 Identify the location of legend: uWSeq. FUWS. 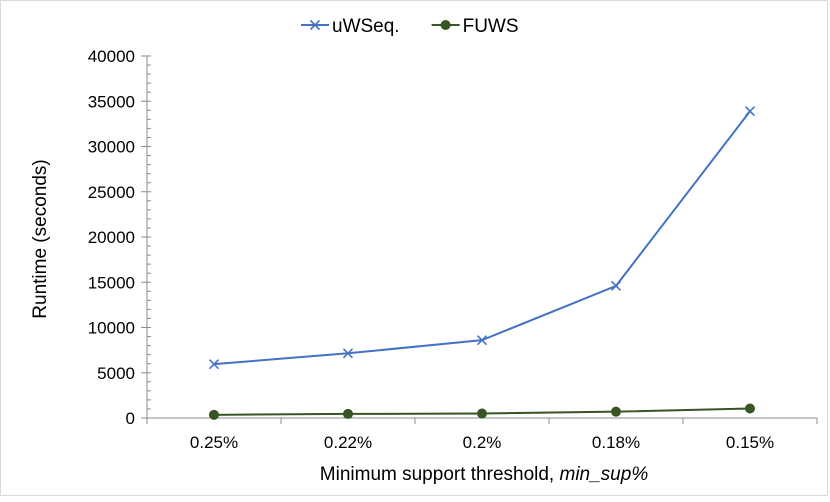
(410, 26).